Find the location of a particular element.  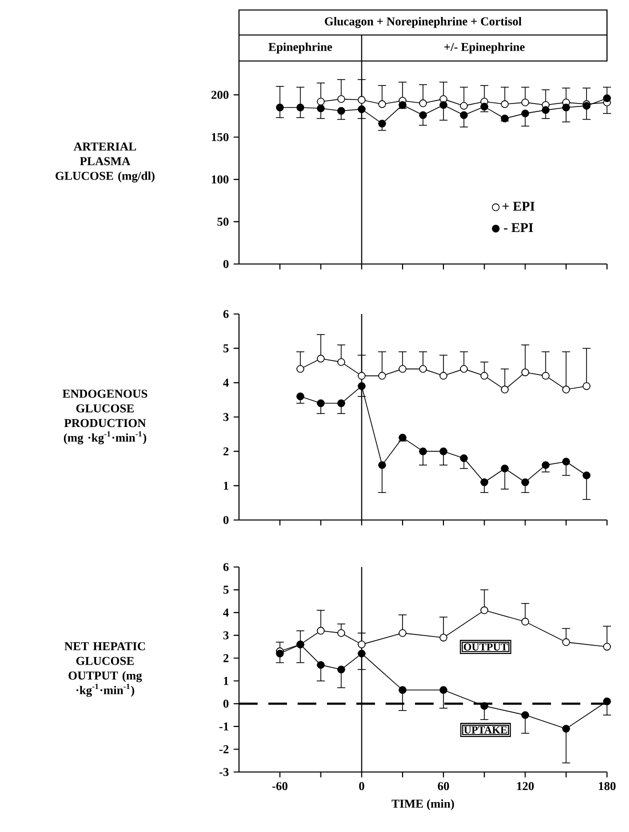

annotation: OUTPUT is located at coordinates (486, 647).